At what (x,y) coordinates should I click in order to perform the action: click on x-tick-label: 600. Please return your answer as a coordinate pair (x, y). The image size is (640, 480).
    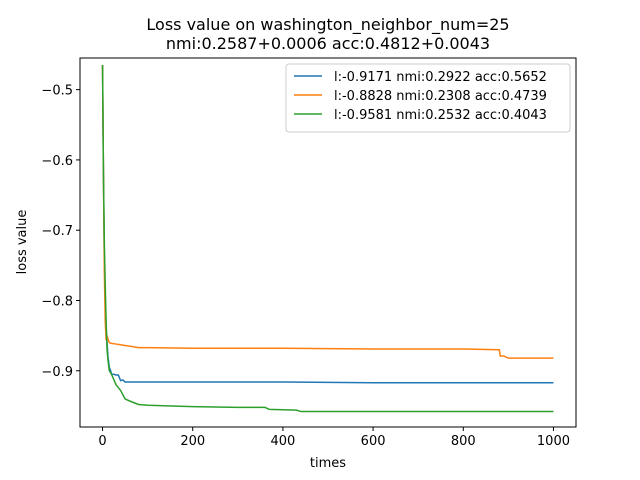
    Looking at the image, I should click on (373, 441).